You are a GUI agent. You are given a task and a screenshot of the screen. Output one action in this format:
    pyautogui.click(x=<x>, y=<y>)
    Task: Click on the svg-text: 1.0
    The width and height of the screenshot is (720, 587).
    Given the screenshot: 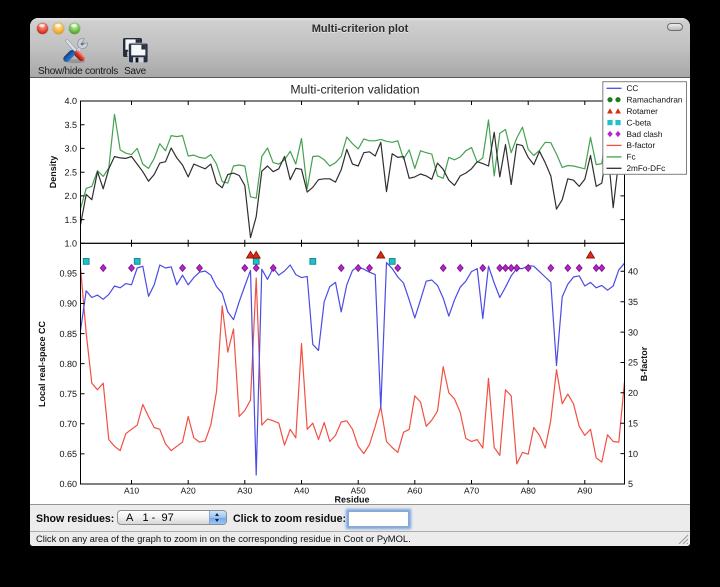 What is the action you would take?
    pyautogui.click(x=70, y=244)
    